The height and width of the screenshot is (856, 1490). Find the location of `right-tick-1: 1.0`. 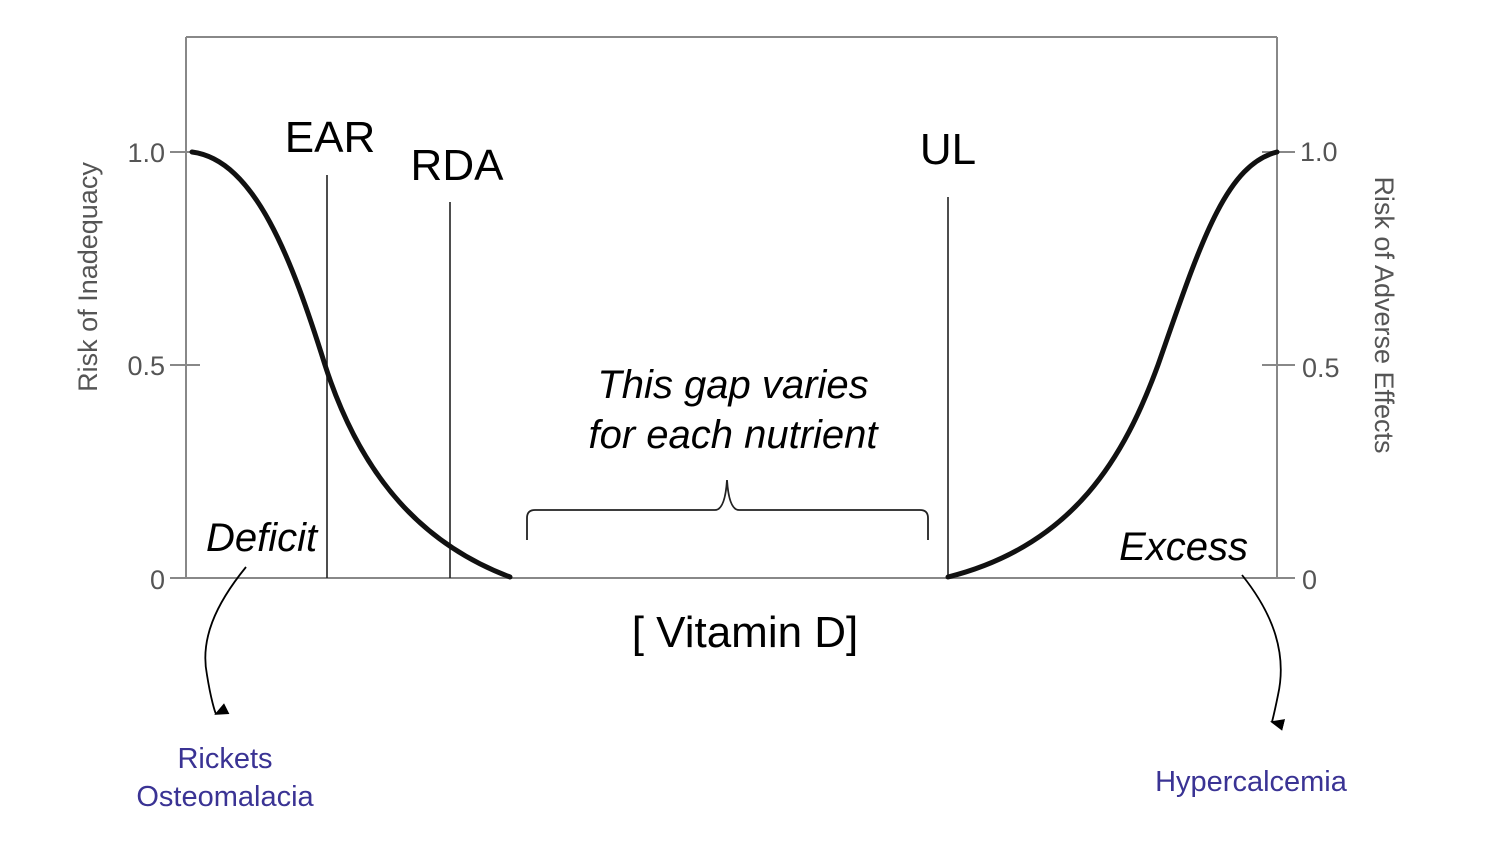

right-tick-1: 1.0 is located at coordinates (1319, 152).